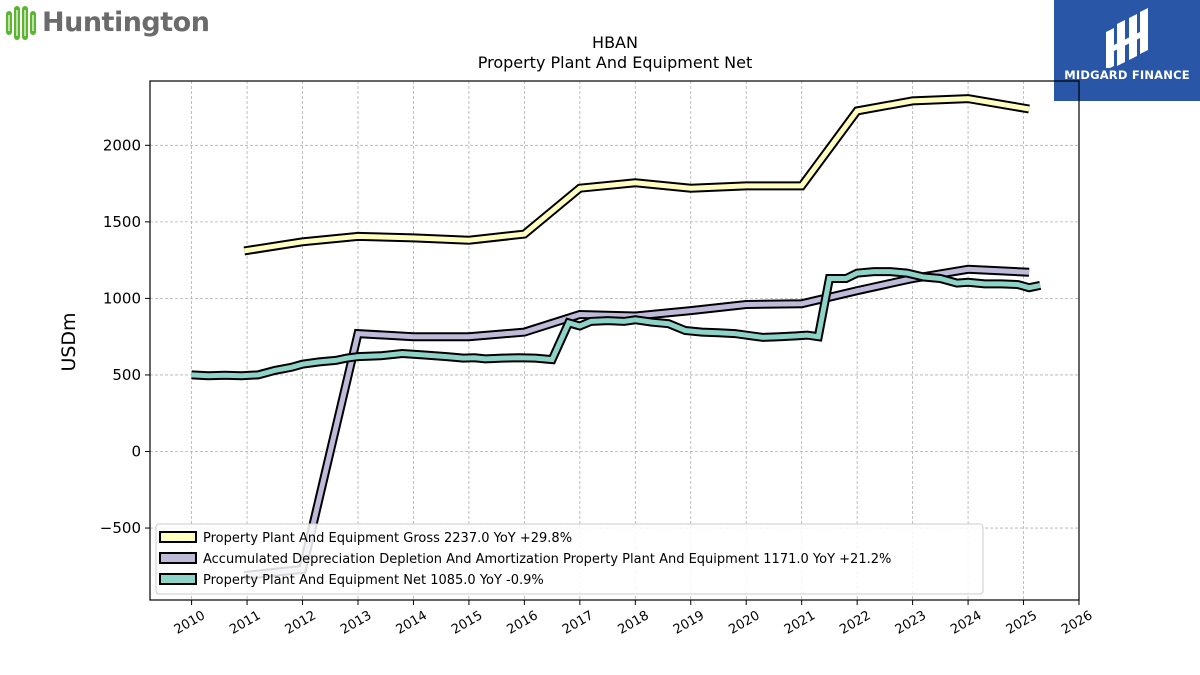  What do you see at coordinates (966, 623) in the screenshot?
I see `x-tick-label: 2024` at bounding box center [966, 623].